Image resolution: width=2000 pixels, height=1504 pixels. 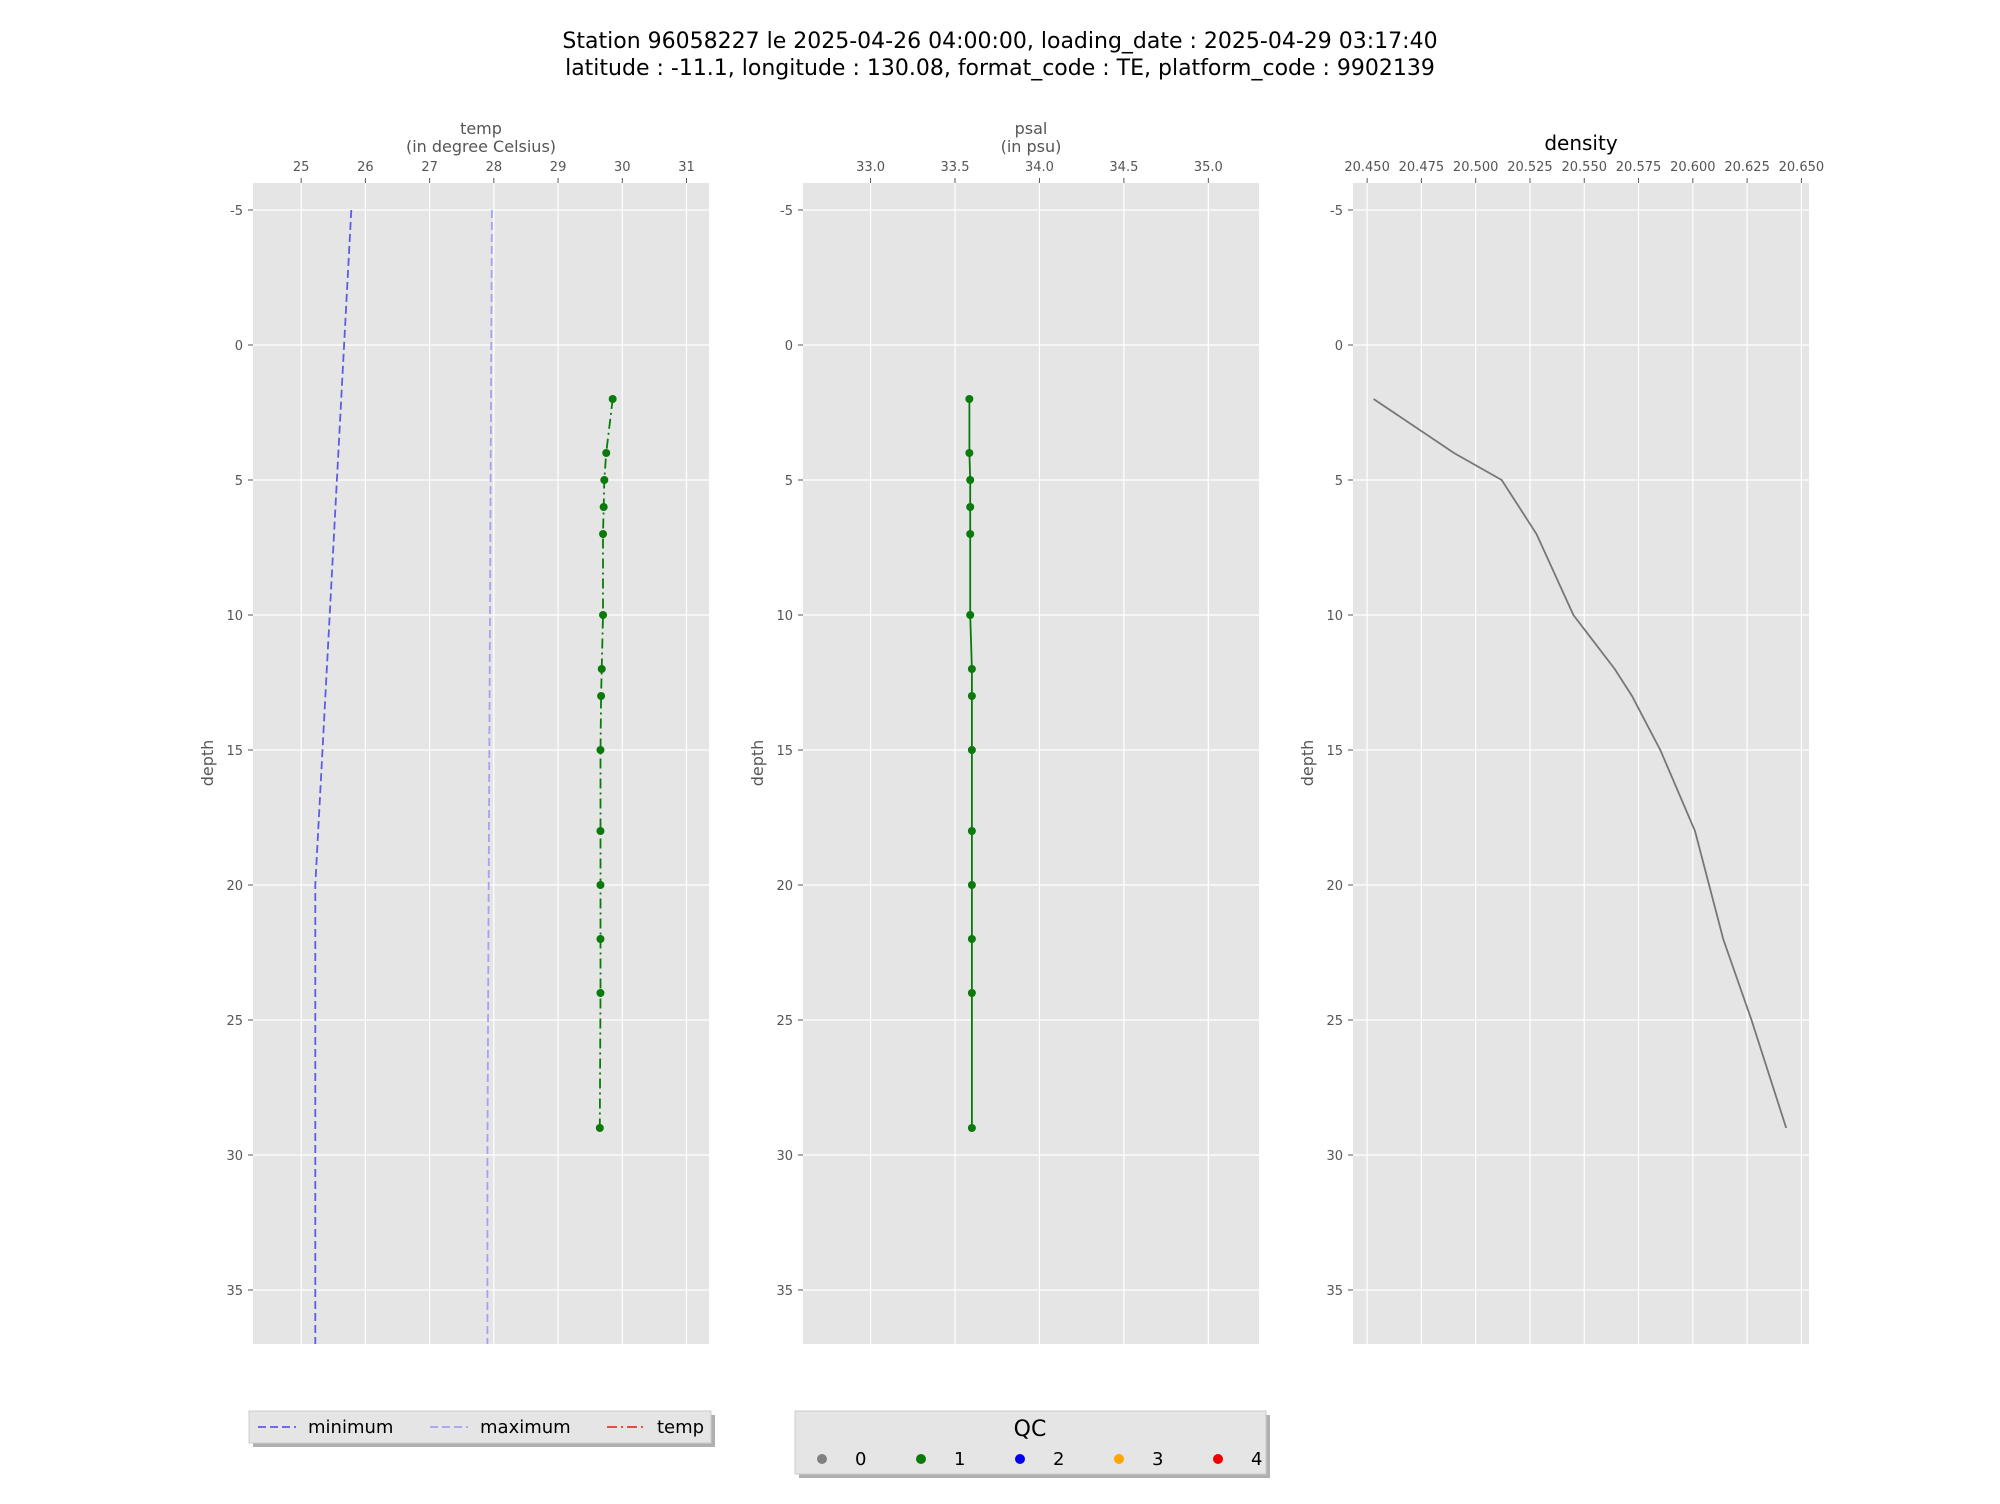 I want to click on density-y-tick-label: 35, so click(x=1334, y=1291).